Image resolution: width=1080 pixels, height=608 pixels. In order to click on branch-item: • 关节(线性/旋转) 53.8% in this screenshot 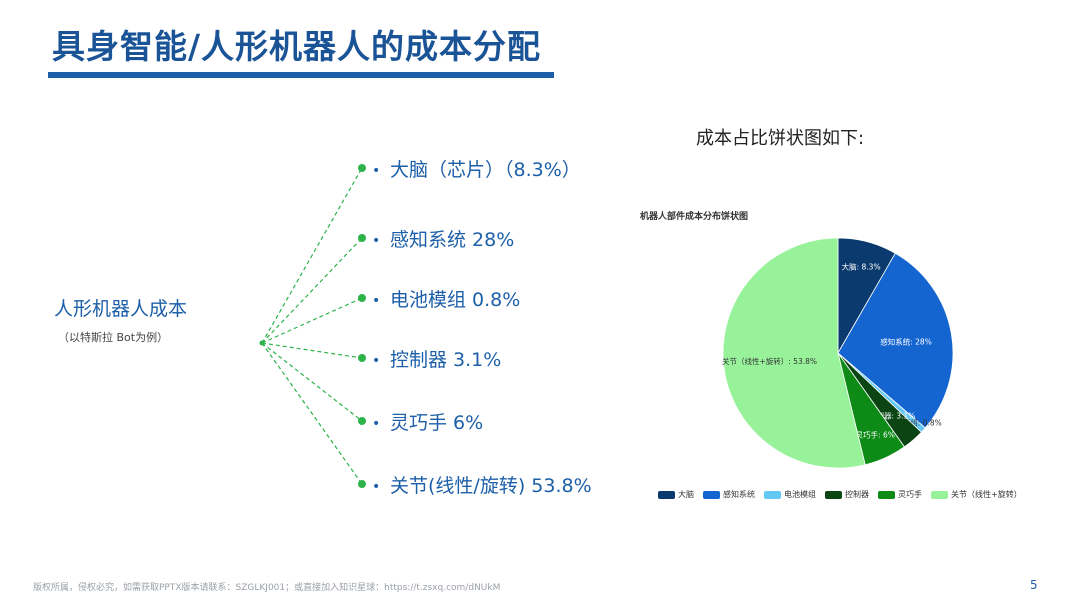, I will do `click(482, 484)`.